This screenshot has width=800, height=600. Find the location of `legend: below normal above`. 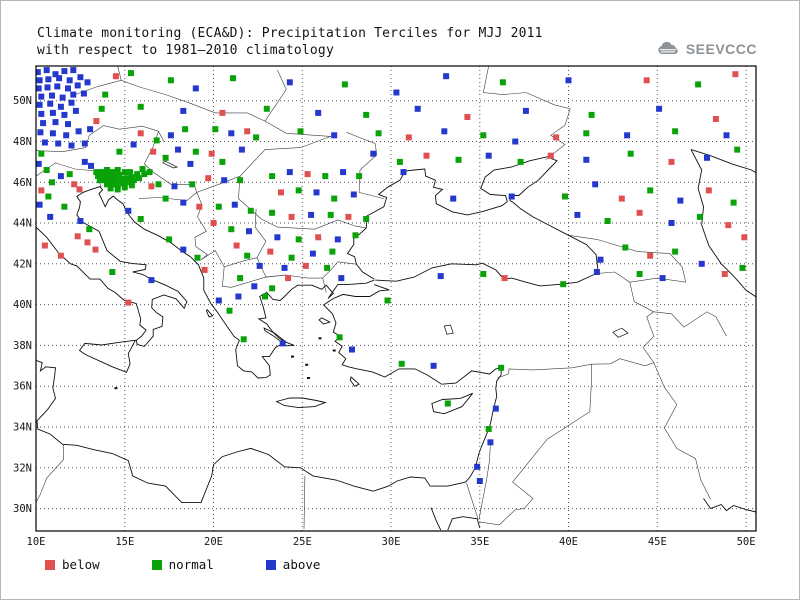

legend: below normal above is located at coordinates (208, 564).